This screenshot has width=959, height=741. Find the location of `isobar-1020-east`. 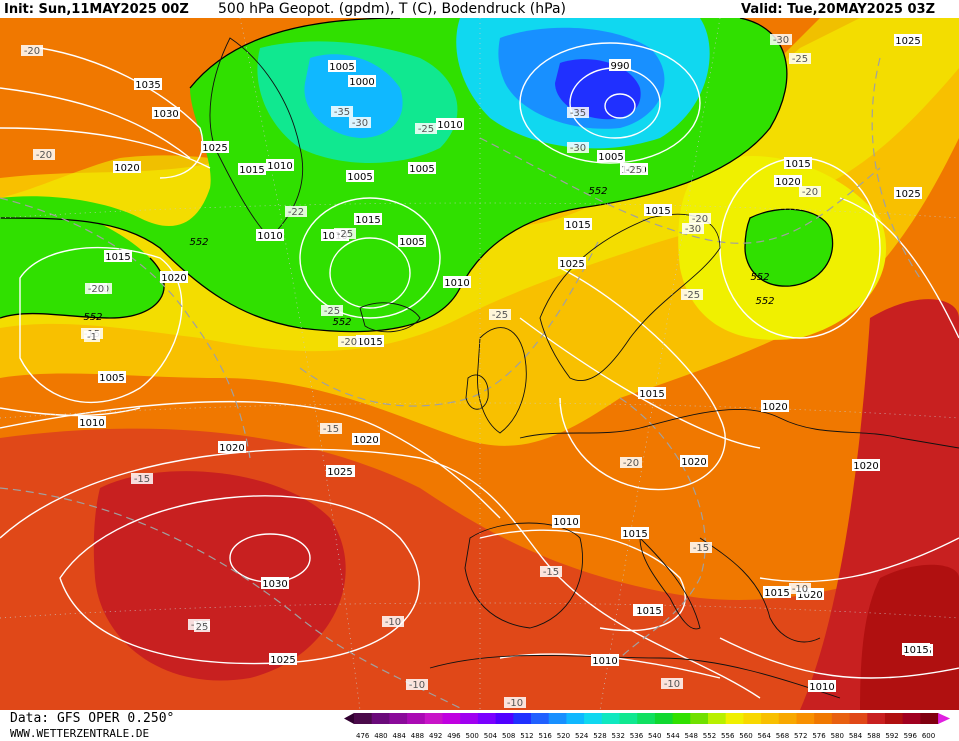

isobar-1020-east is located at coordinates (899, 268).